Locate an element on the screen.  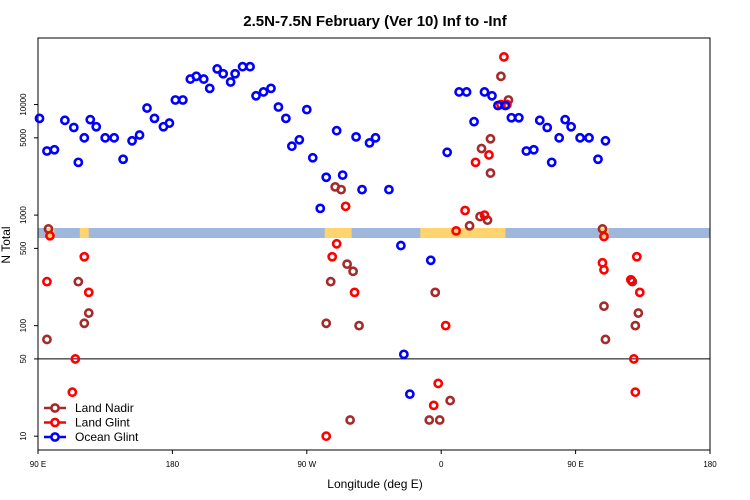
y-tick-label: 10000 is located at coordinates (23, 104).